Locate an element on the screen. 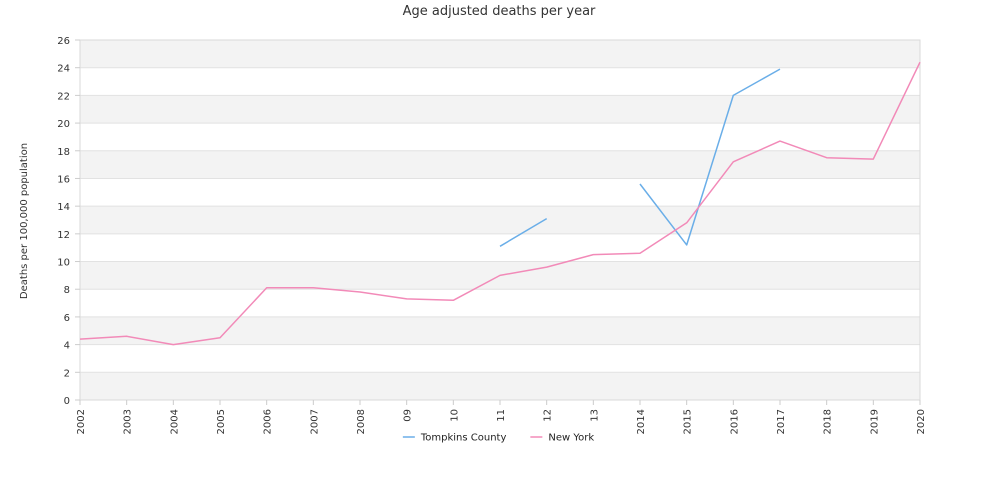 The image size is (1000, 500). x-tick-label: 2018 is located at coordinates (828, 421).